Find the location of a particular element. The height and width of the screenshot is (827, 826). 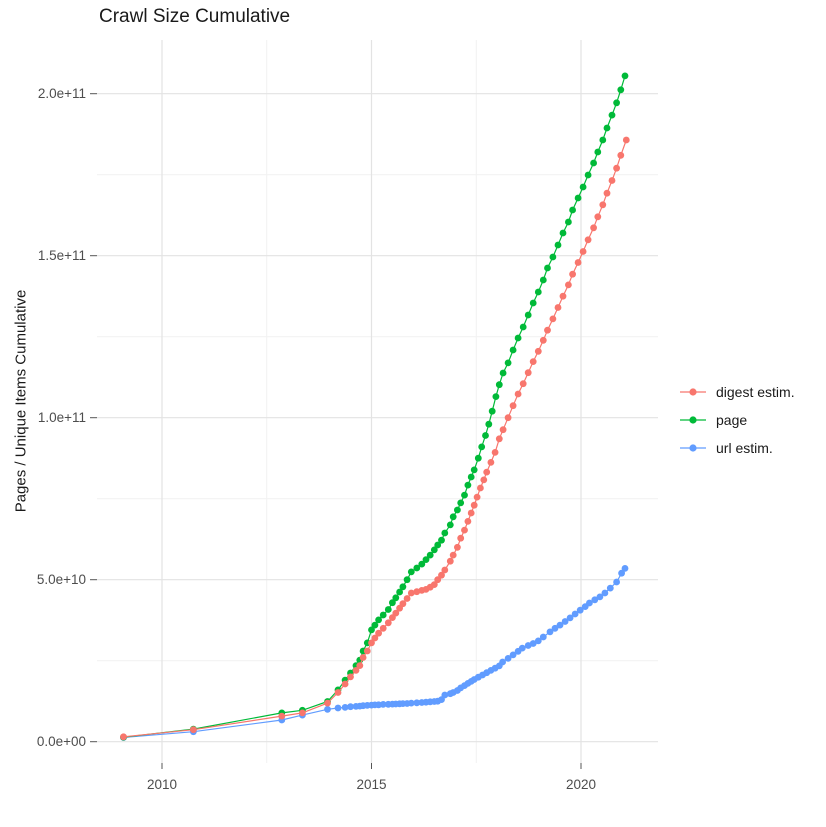

legend-key-page is located at coordinates (693, 420).